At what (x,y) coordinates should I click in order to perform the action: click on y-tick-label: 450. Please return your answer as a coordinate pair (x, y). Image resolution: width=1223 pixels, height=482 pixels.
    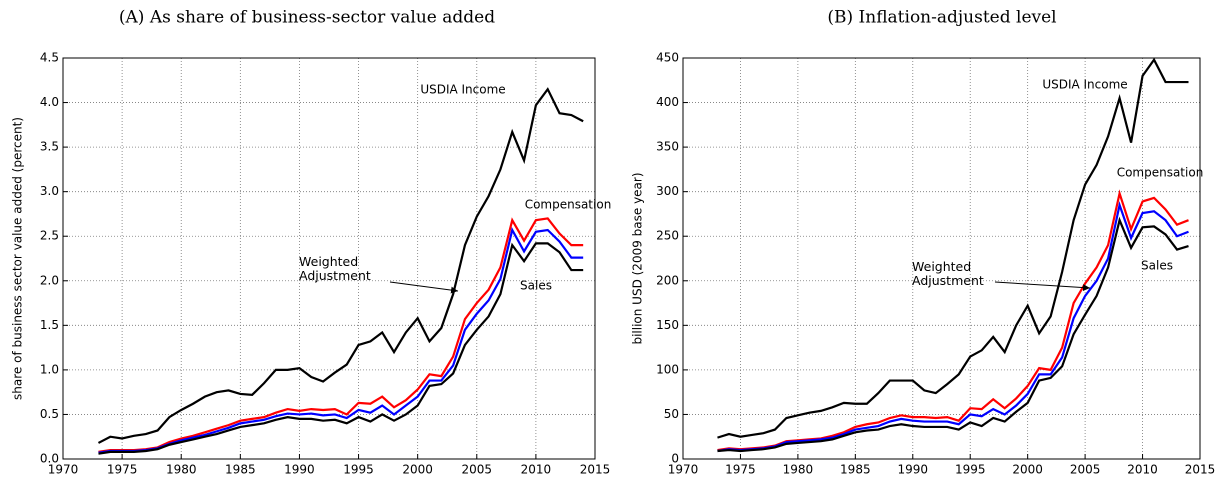
    Looking at the image, I should click on (667, 58).